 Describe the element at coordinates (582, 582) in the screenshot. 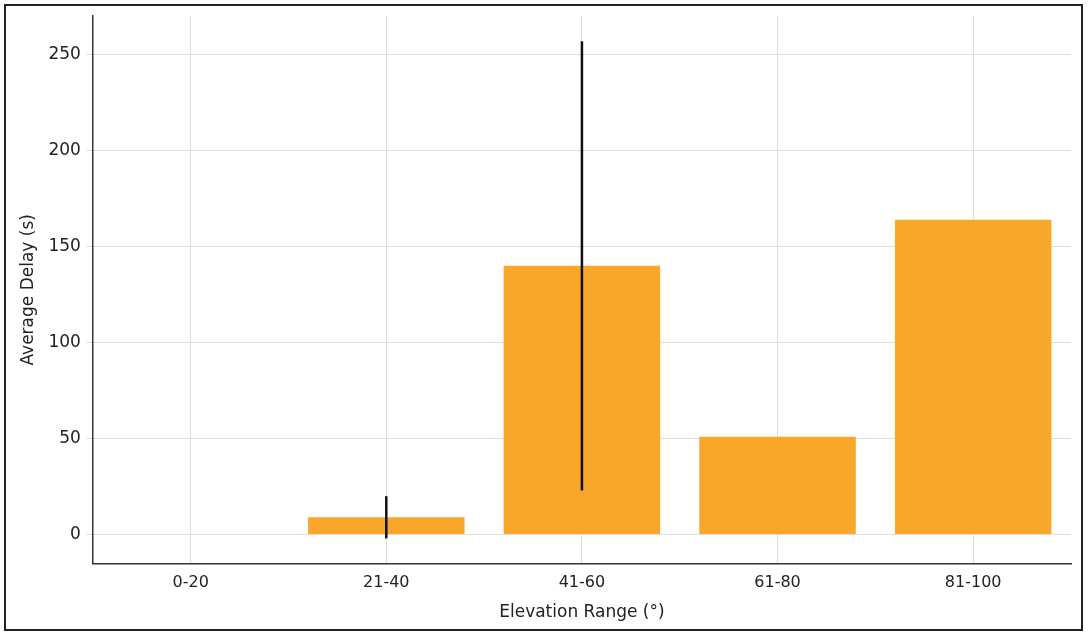

I see `x-tick-label: 41-60` at that location.